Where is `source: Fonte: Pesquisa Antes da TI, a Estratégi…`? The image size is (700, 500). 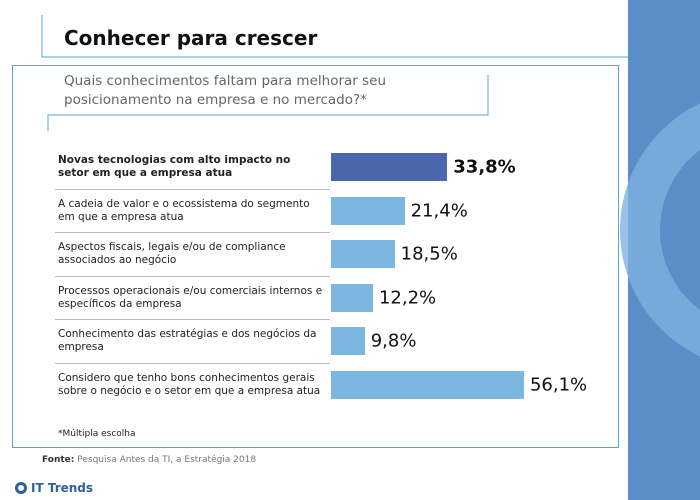
source: Fonte: Pesquisa Antes da TI, a Estratégi… is located at coordinates (149, 460).